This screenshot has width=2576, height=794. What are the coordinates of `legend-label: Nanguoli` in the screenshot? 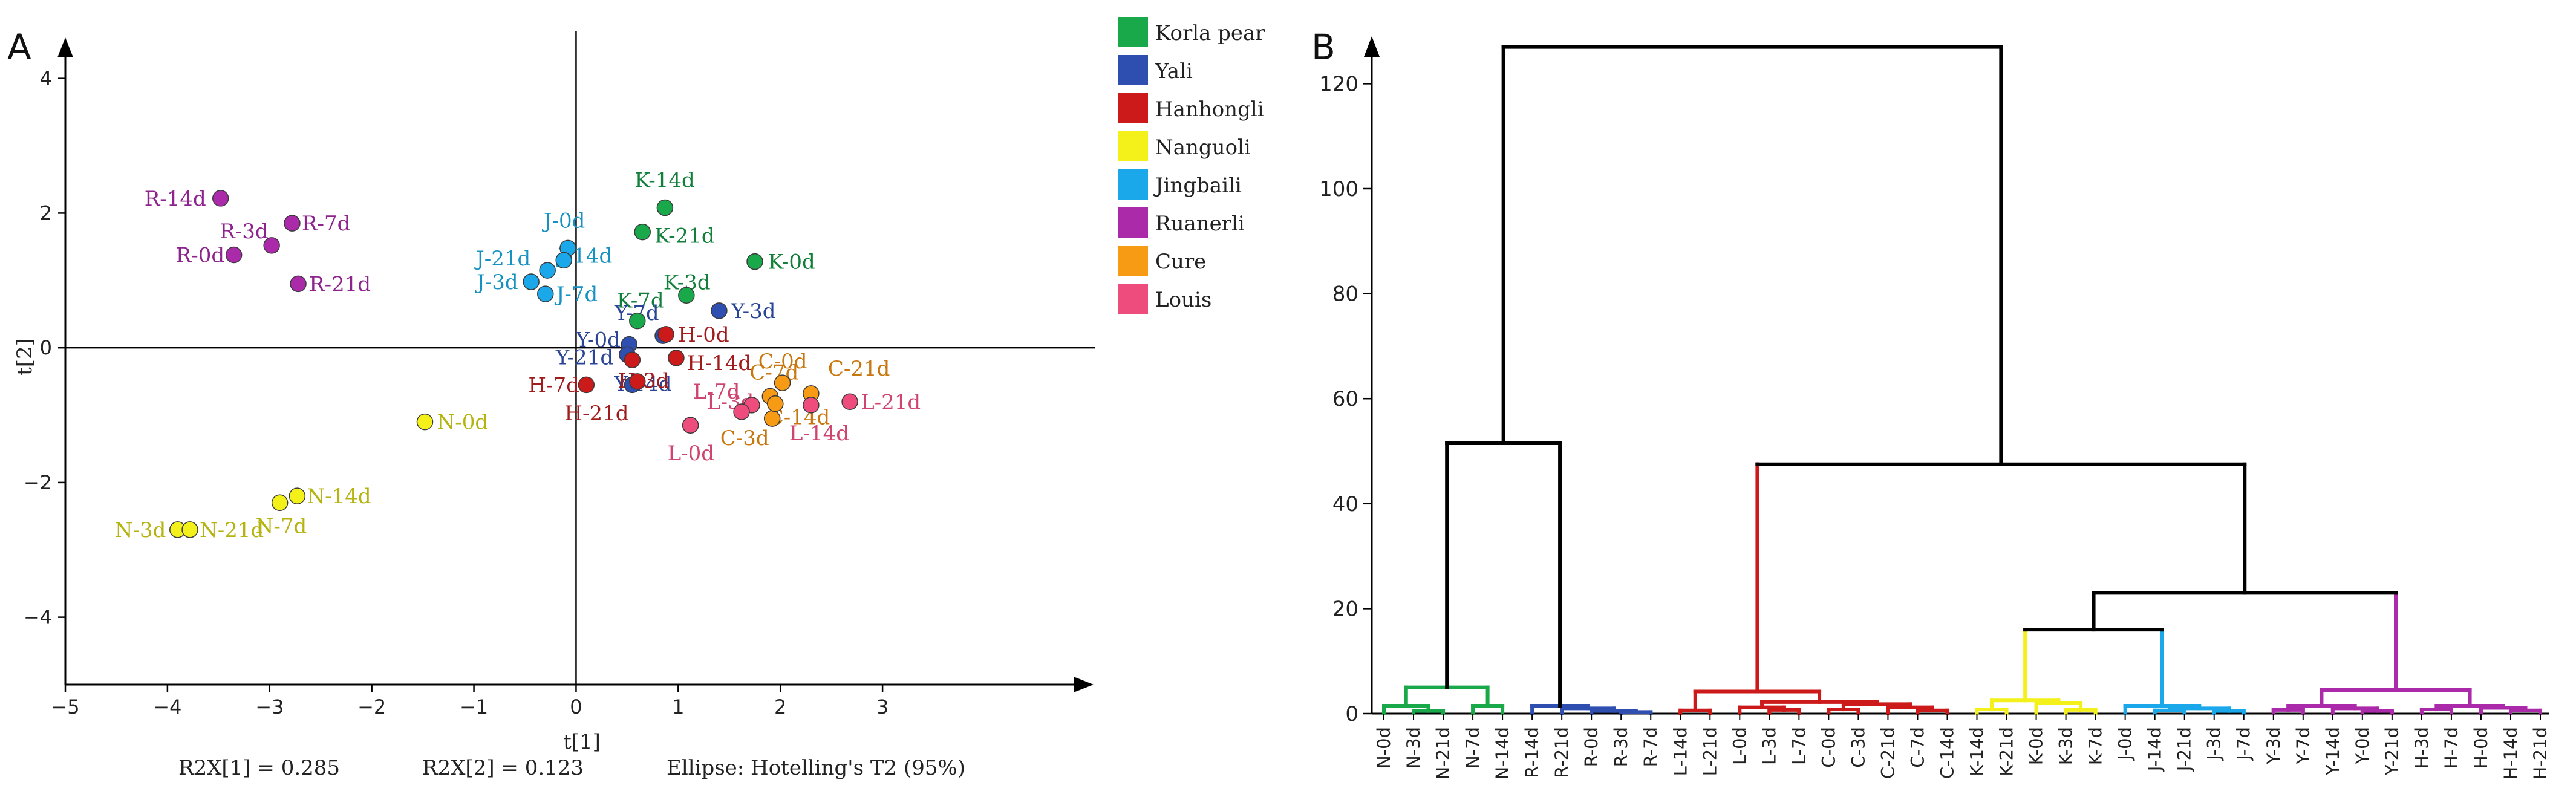 It's located at (1203, 147).